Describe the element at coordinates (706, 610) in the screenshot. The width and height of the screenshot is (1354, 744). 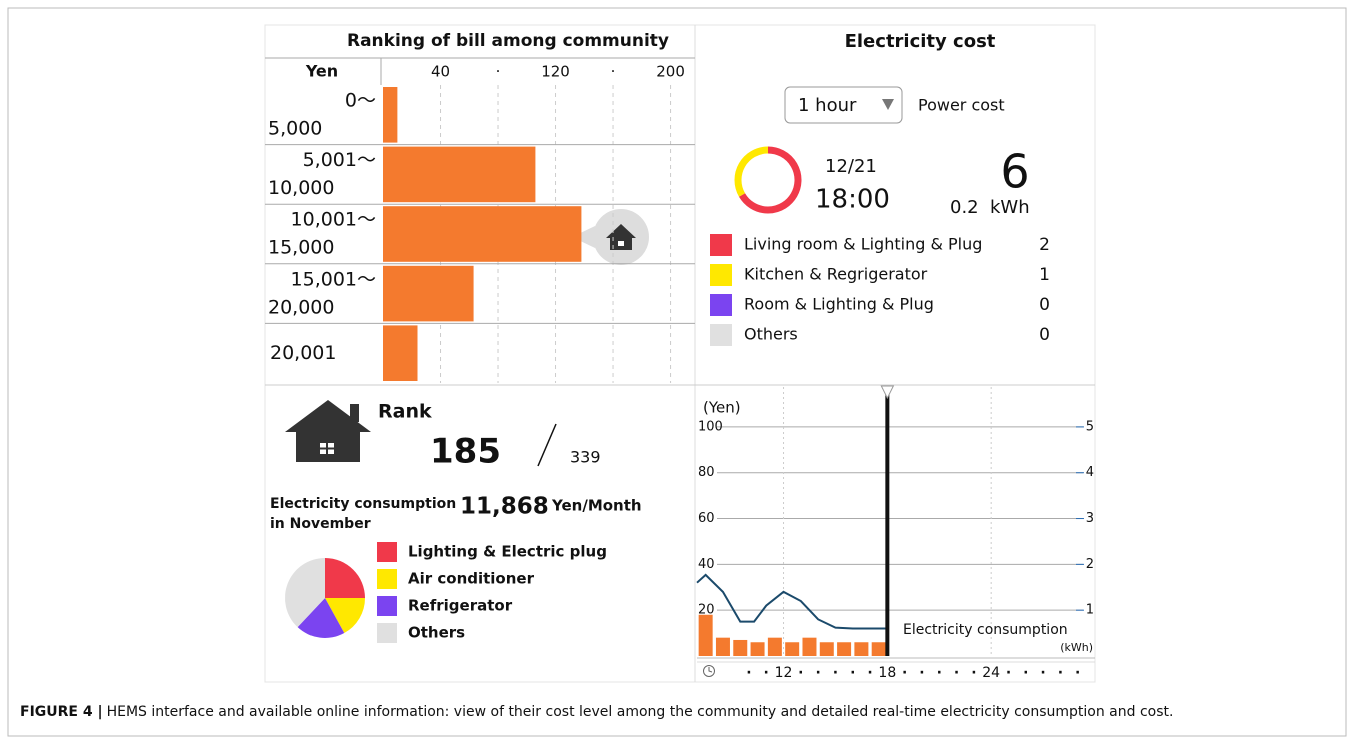
I see `y-tick-label: 20` at that location.